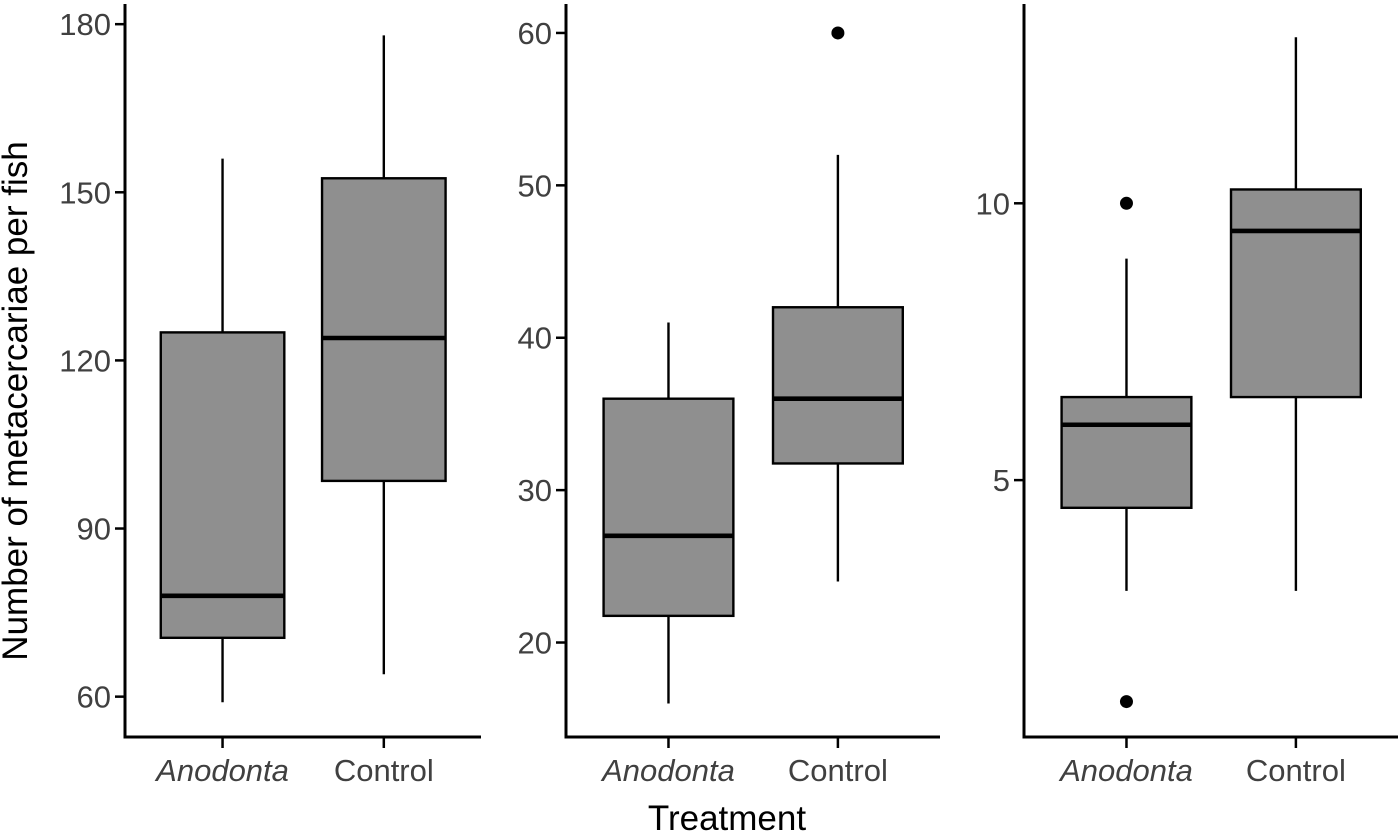  Describe the element at coordinates (727, 817) in the screenshot. I see `x-axis-title: Treatment` at that location.